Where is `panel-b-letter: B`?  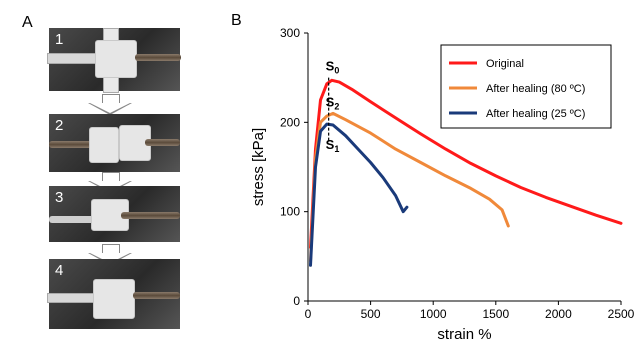
panel-b-letter: B is located at coordinates (236, 20).